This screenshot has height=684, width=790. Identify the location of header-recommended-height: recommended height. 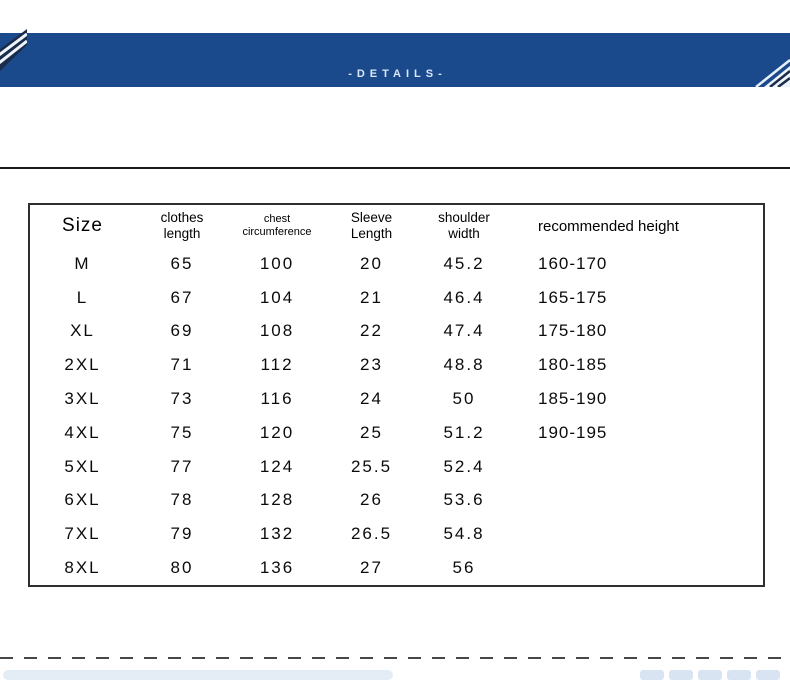
(608, 226).